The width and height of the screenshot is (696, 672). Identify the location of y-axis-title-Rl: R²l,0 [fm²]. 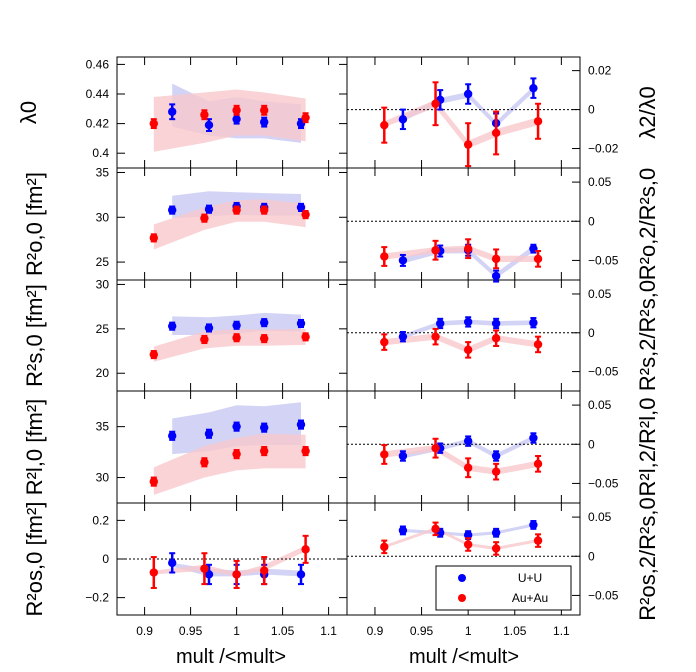
(34, 447).